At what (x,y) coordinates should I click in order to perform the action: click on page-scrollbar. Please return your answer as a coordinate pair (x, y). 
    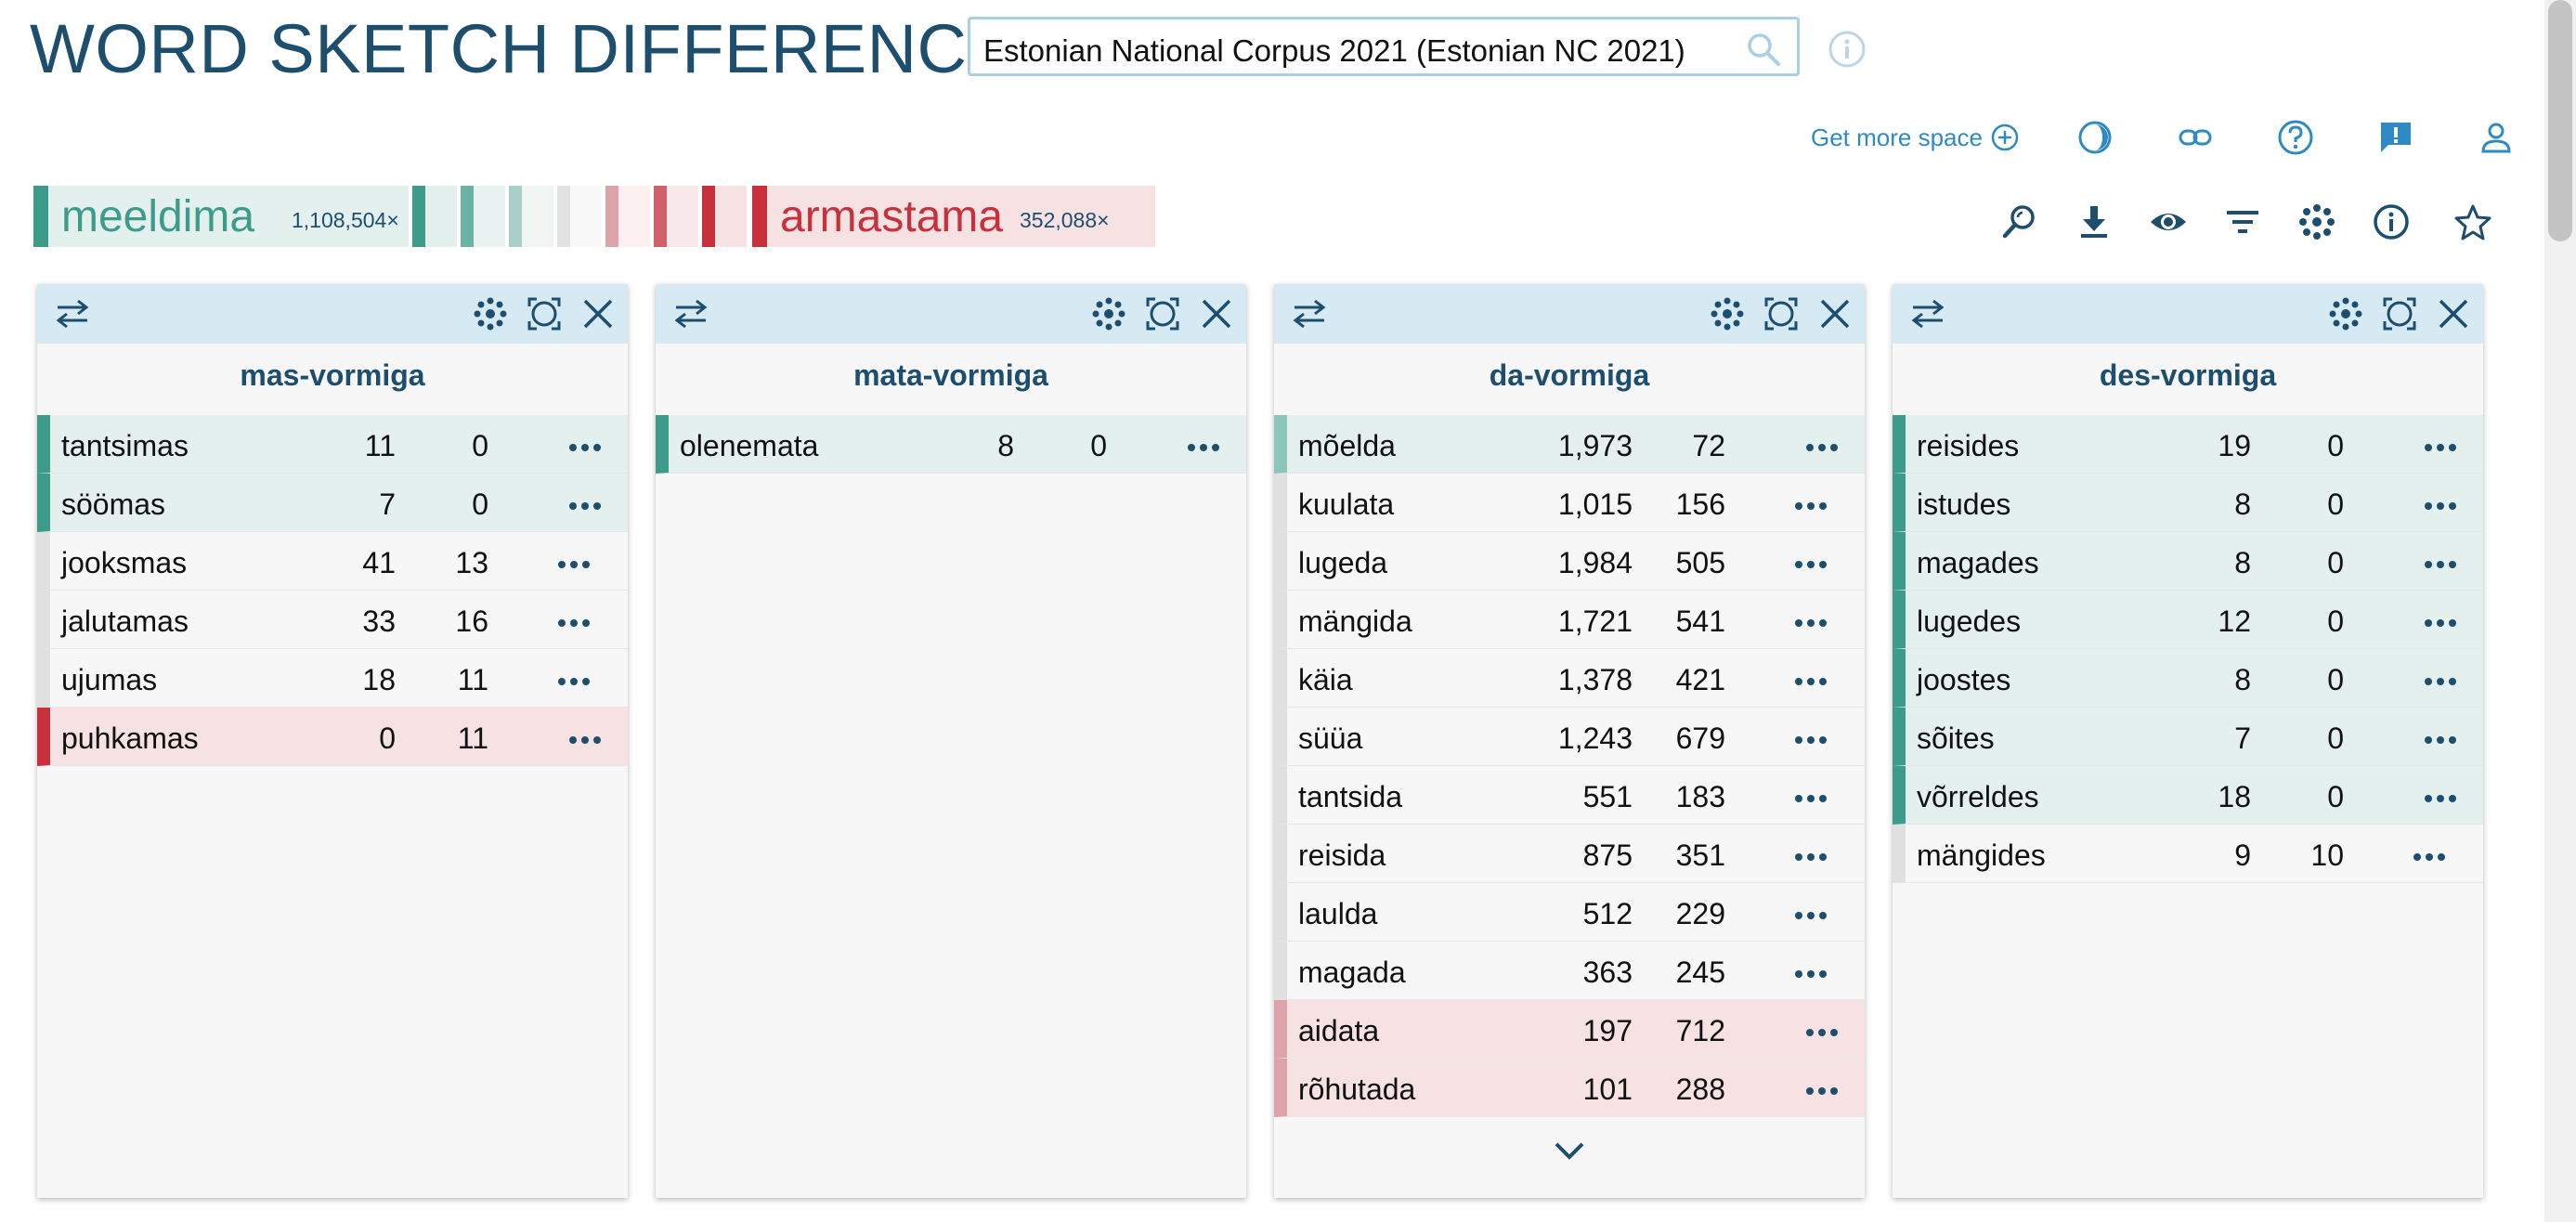
    Looking at the image, I should click on (2560, 611).